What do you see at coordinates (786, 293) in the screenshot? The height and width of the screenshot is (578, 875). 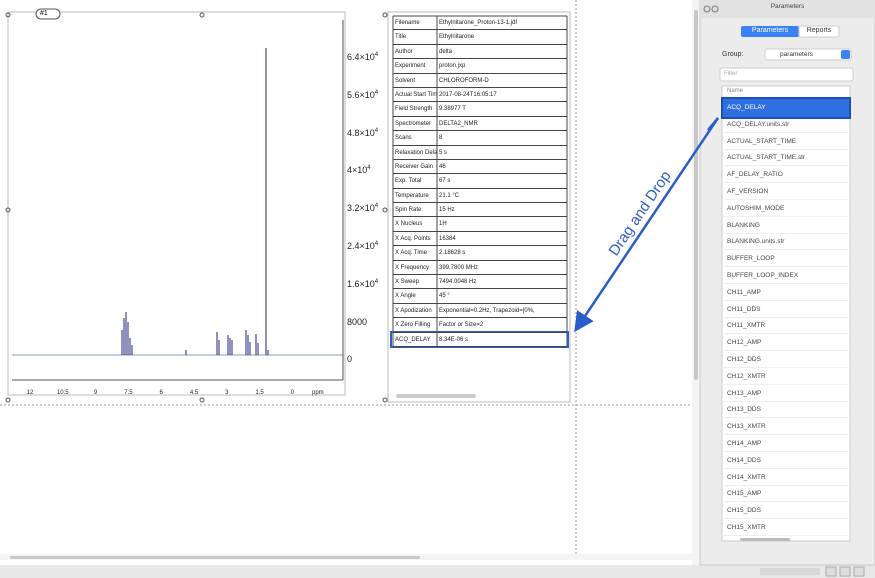 I see `list-item: CH11_AMP` at bounding box center [786, 293].